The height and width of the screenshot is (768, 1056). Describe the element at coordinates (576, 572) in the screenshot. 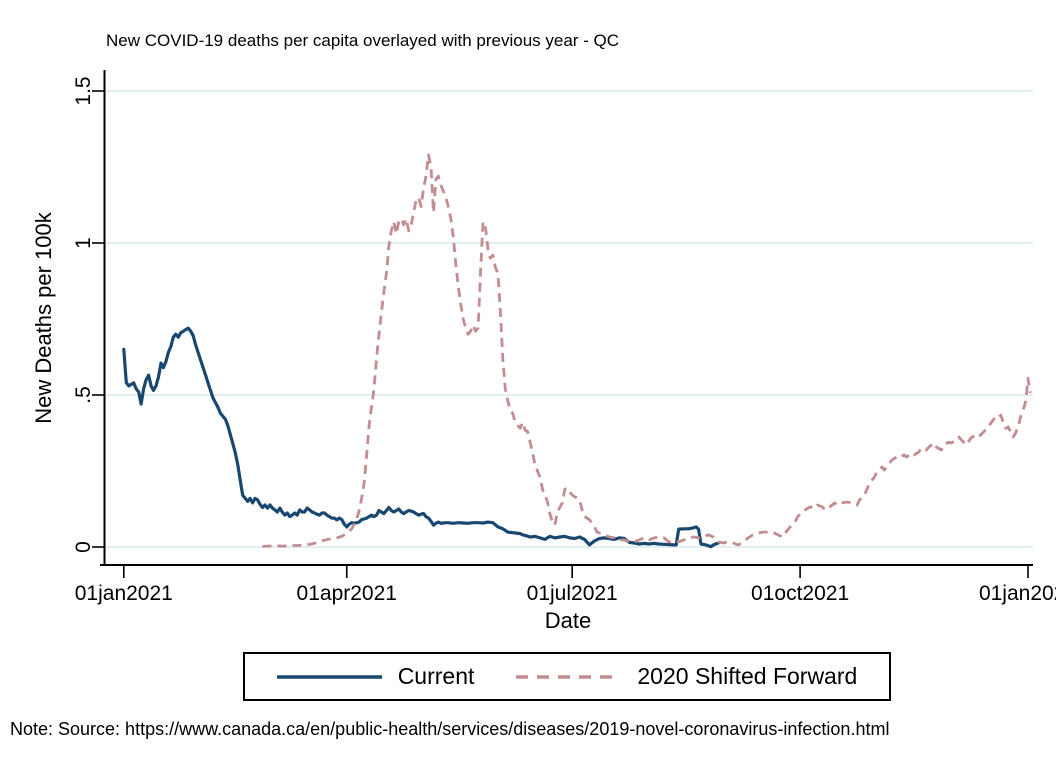

I see `x-tick-marks` at that location.